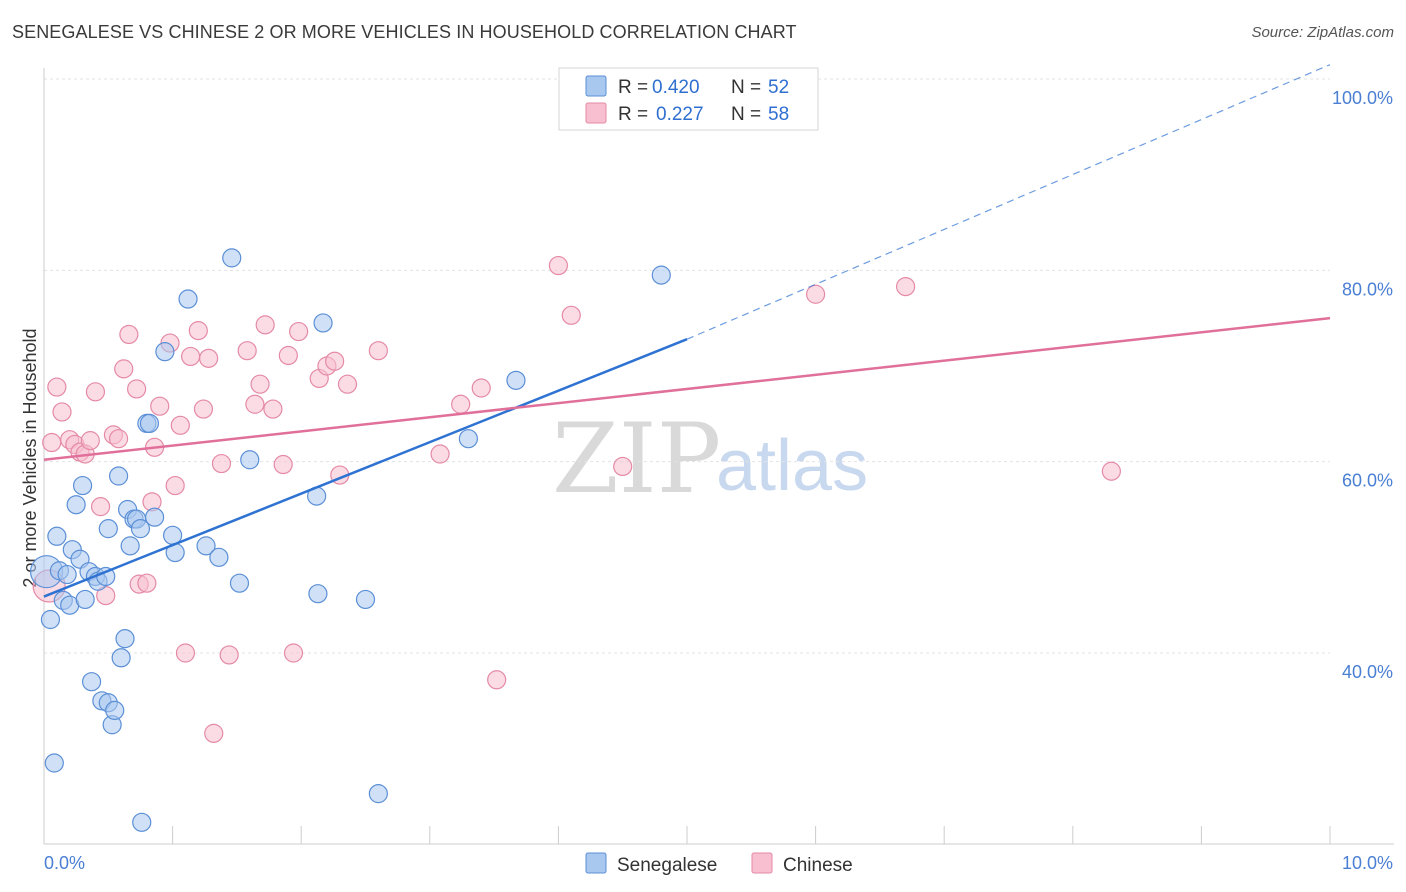  What do you see at coordinates (762, 863) in the screenshot?
I see `series-legend-swatch-chinese` at bounding box center [762, 863].